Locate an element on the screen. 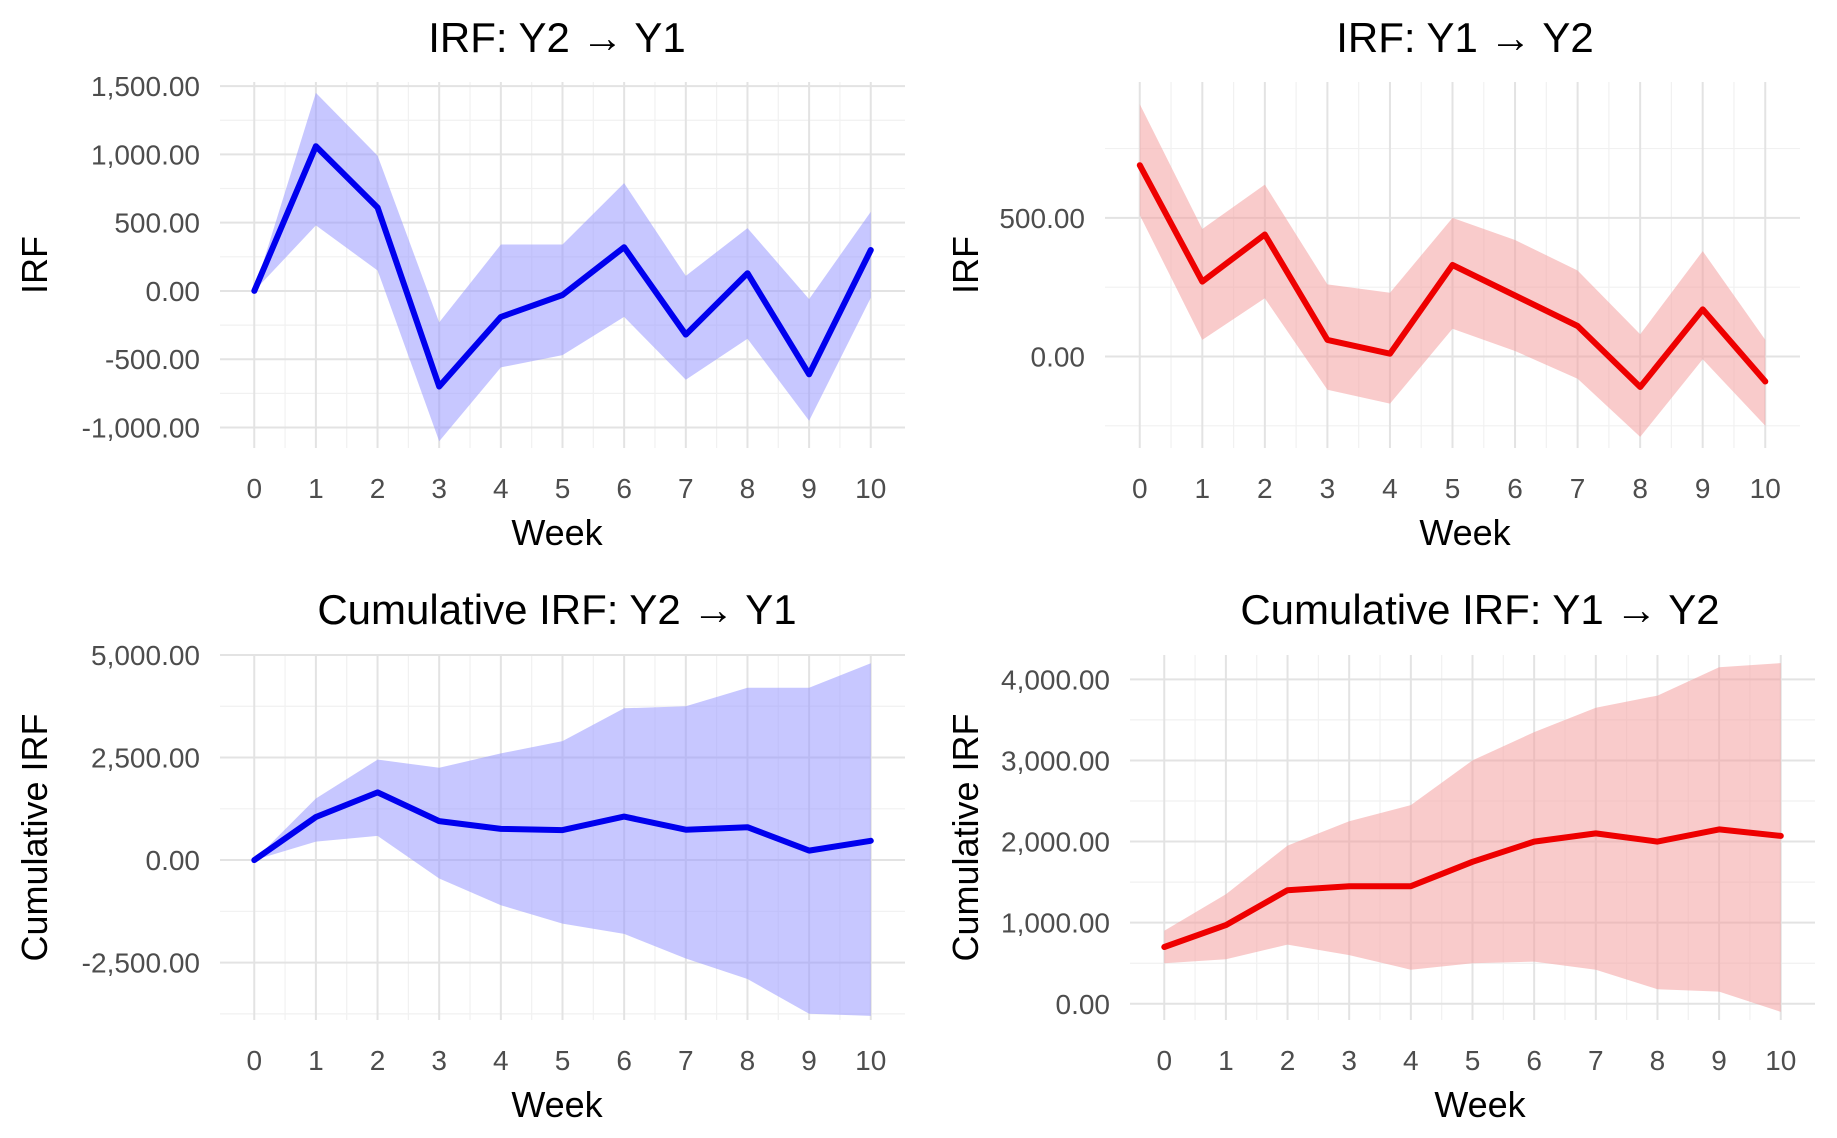 This screenshot has width=1837, height=1138. y-tick-label: 3,000.00 is located at coordinates (1055, 760).